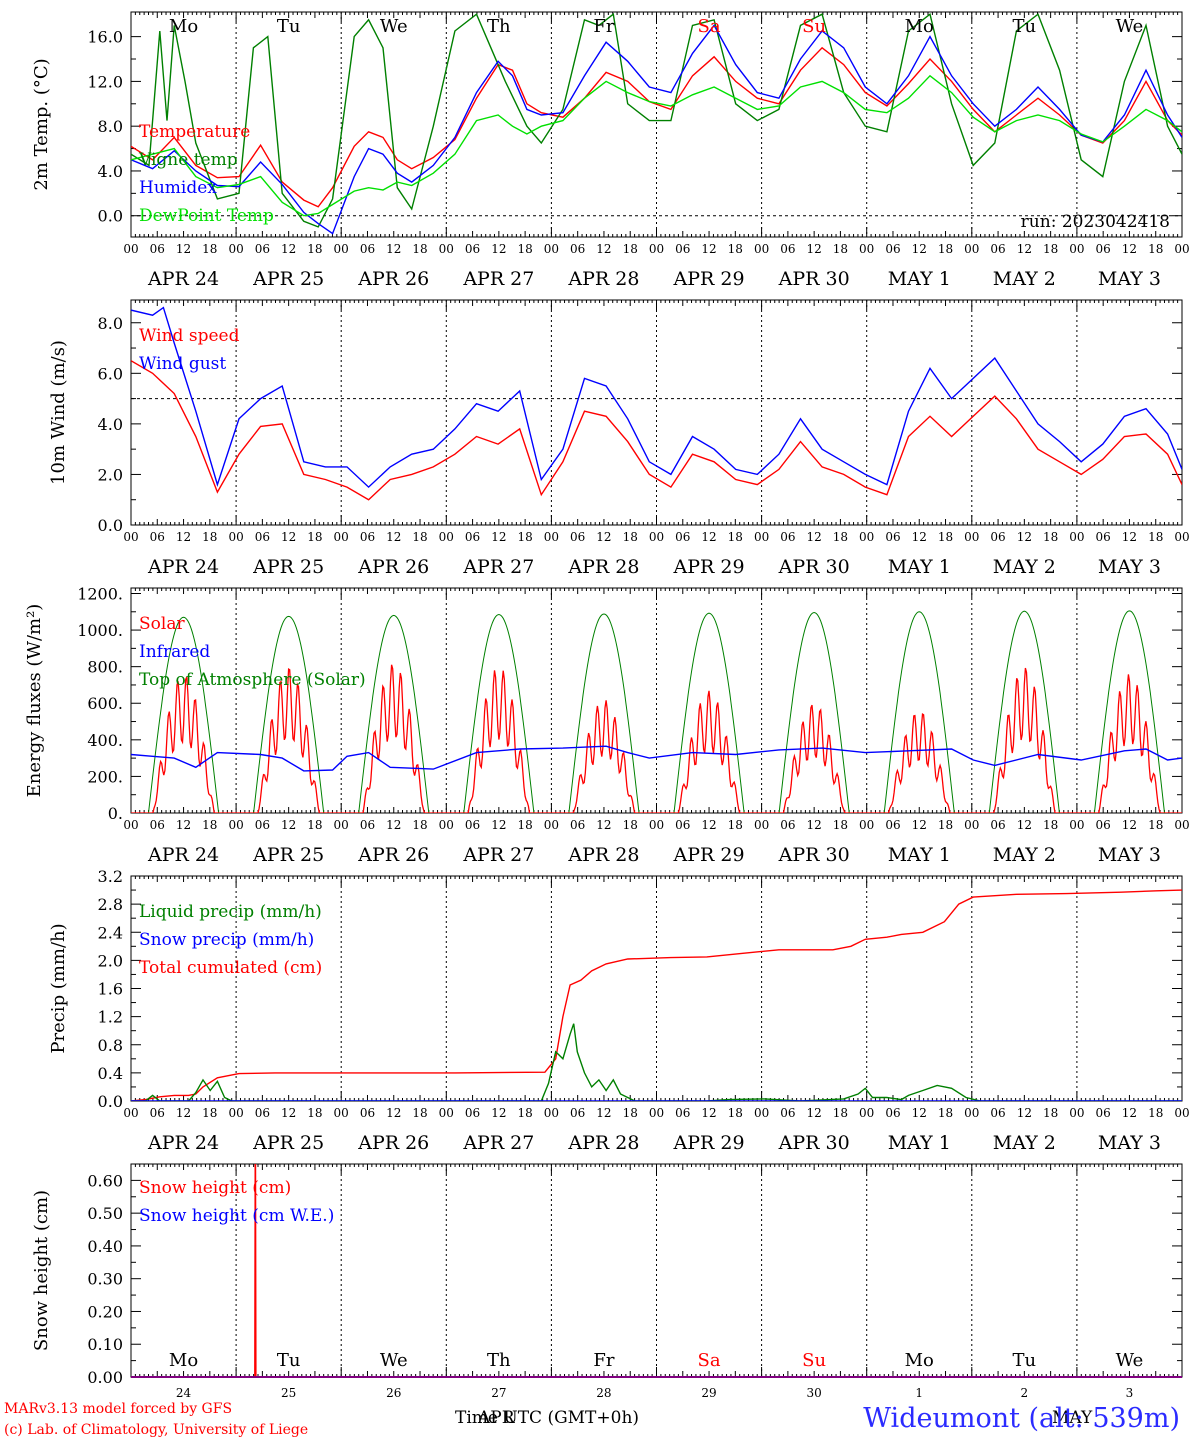 The width and height of the screenshot is (1194, 1440). Describe the element at coordinates (498, 1143) in the screenshot. I see `date-label: APR 27` at that location.